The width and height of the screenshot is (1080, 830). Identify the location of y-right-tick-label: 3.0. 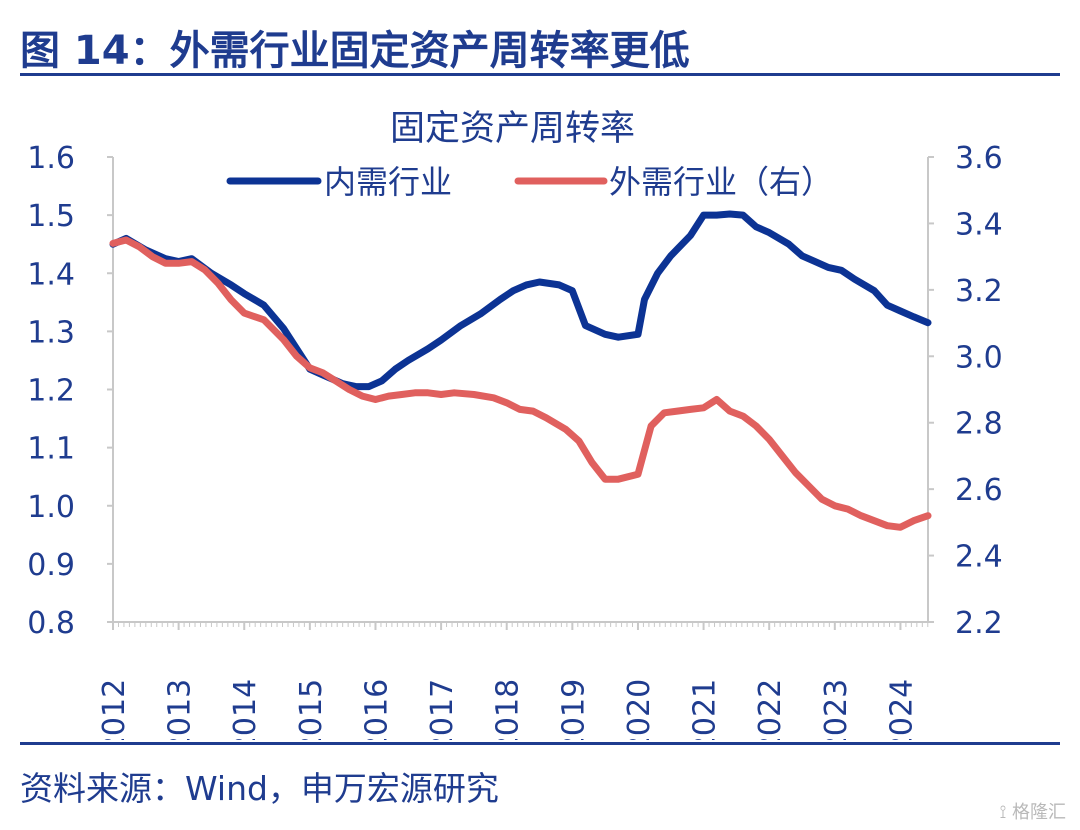
(979, 357).